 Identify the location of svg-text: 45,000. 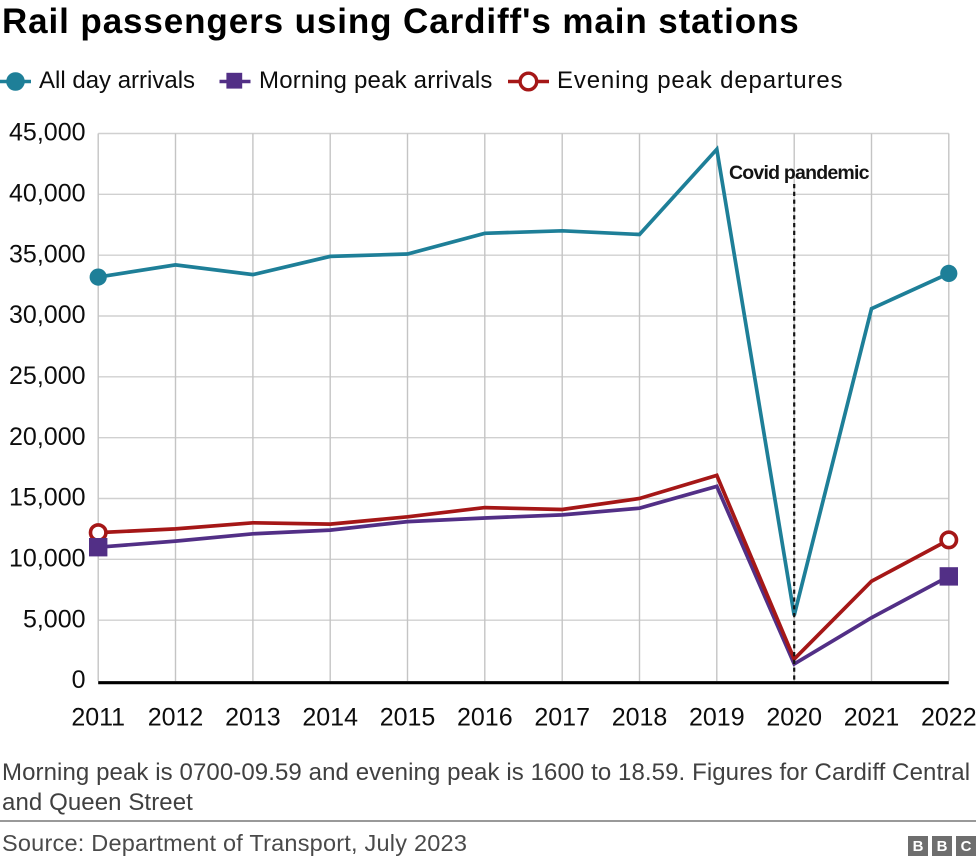
(47, 133).